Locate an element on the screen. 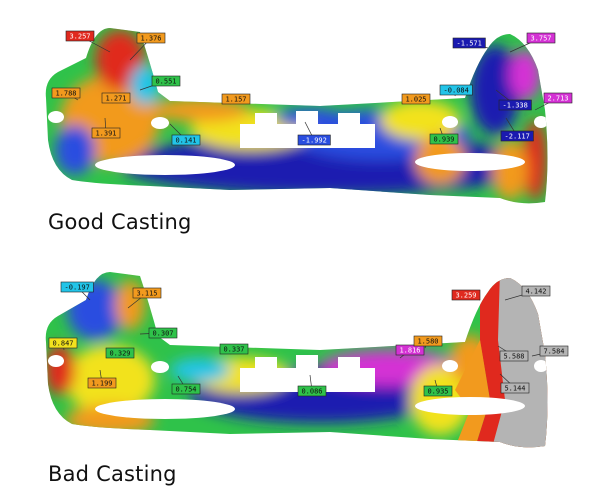 This screenshot has height=500, width=600. good-tag: -1.992 is located at coordinates (314, 133).